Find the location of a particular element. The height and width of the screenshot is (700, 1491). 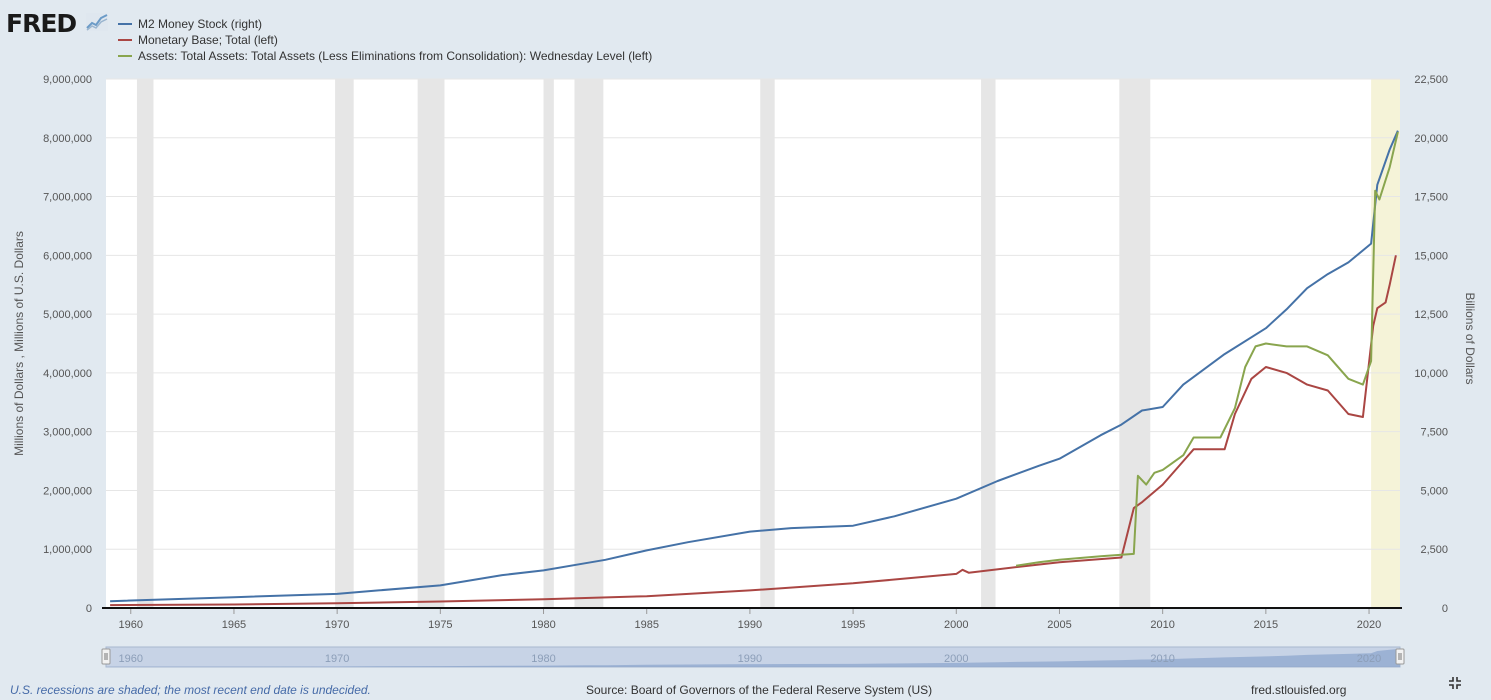

fullscreen-icon is located at coordinates (1455, 684).